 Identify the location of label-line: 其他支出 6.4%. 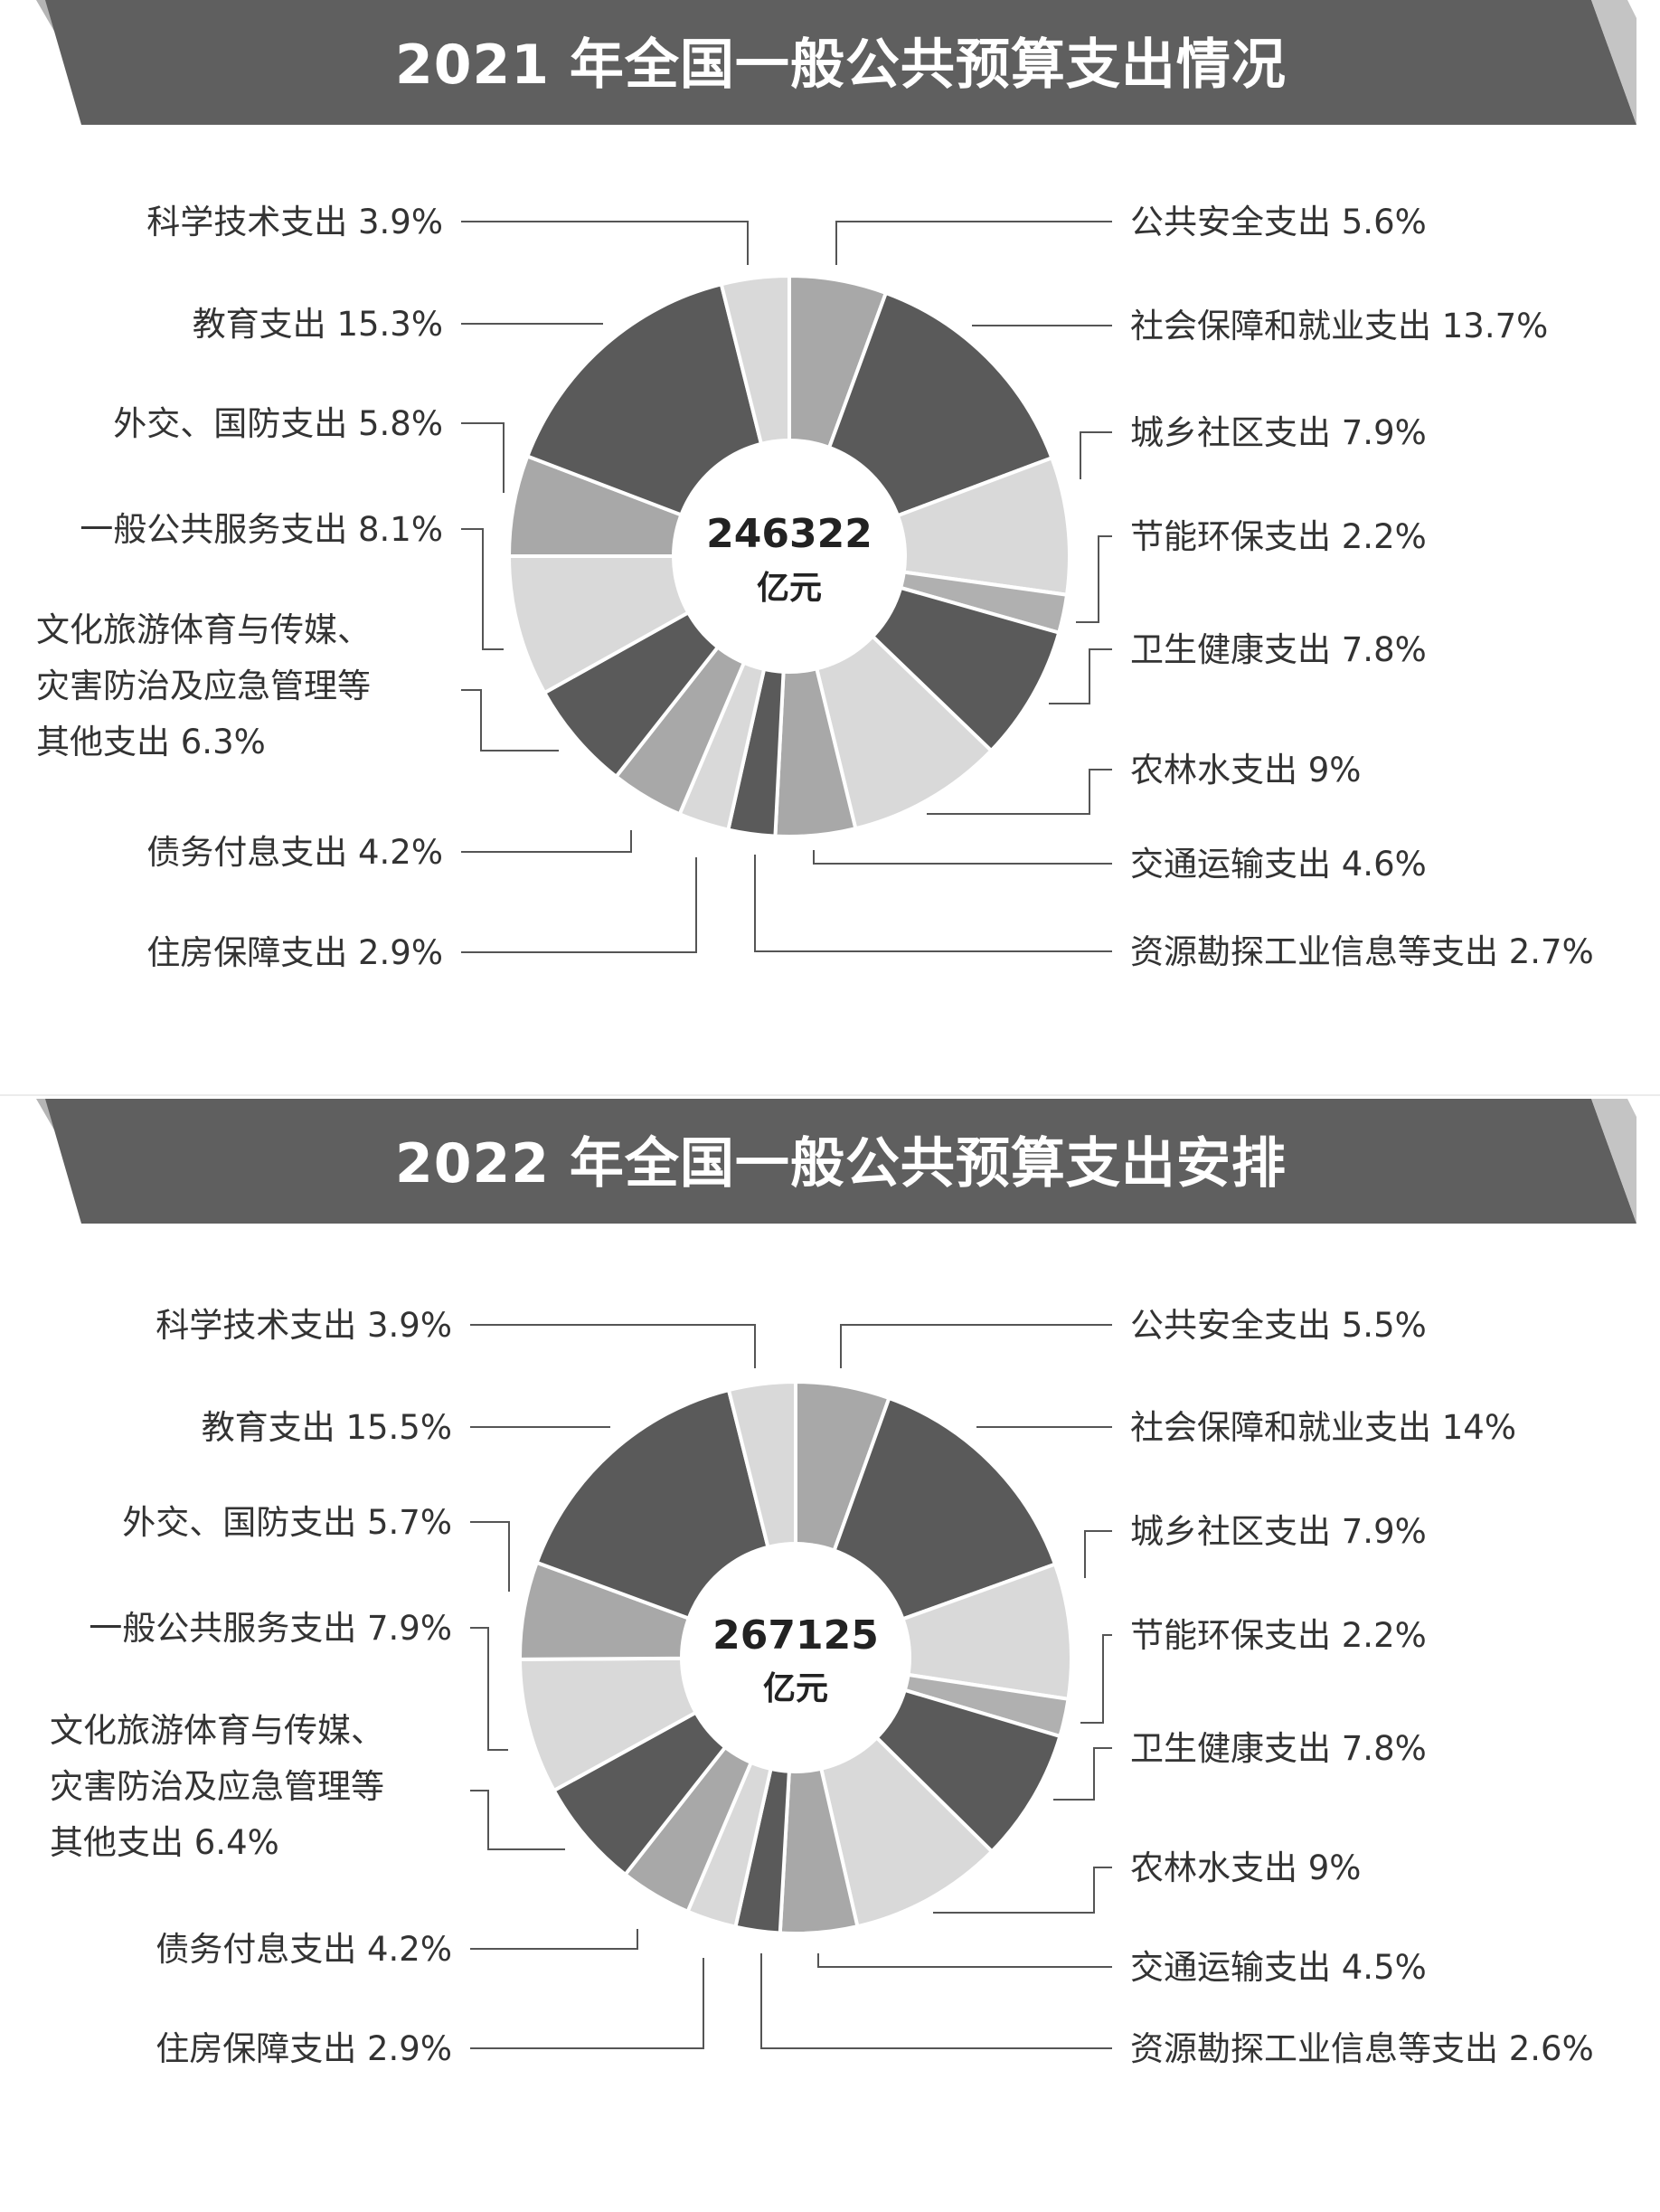
(164, 1843).